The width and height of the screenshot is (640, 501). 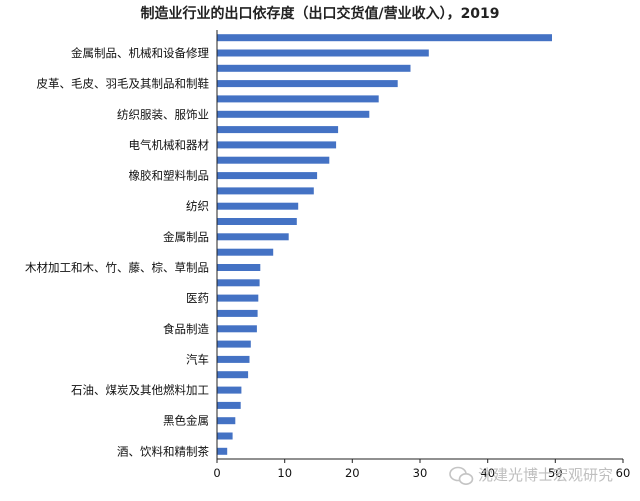 I want to click on chart-title: 制造业行业的出口依存度（出口交货值/营业收入），2019, so click(x=319, y=13).